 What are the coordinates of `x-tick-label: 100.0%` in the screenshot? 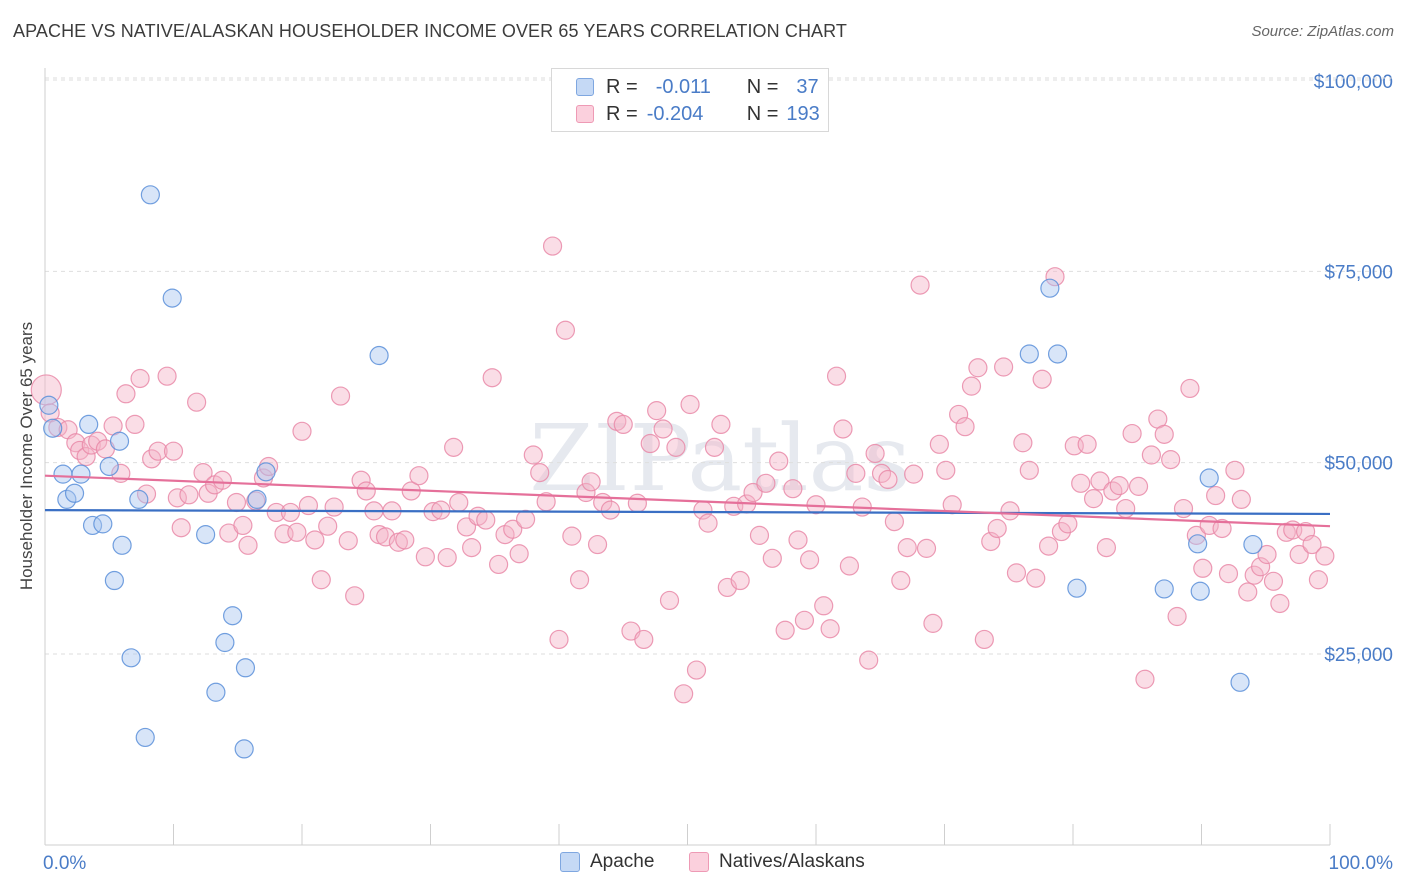 It's located at (1361, 863).